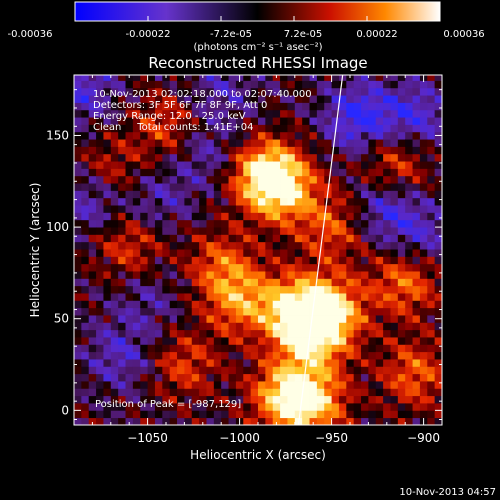 This screenshot has width=500, height=500. Describe the element at coordinates (35, 250) in the screenshot. I see `y-axis-label: Heliocentric Y (arcsec)` at that location.